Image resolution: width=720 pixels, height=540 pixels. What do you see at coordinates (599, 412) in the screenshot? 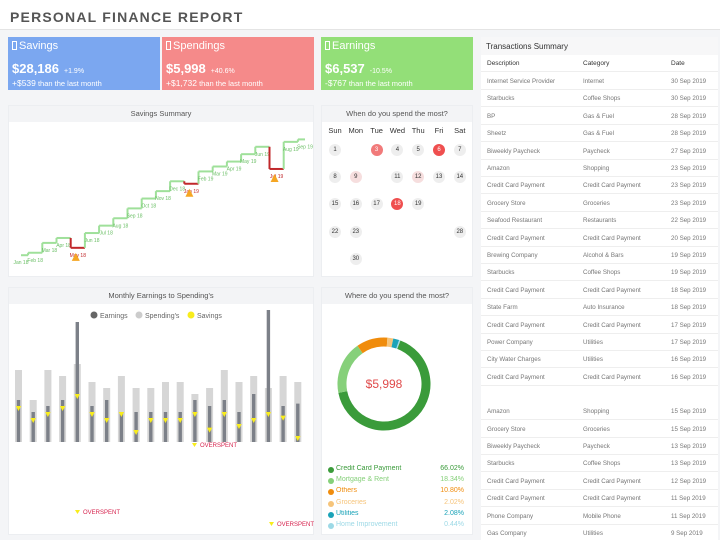
I see `table-row: Amazon Shopping 15 Sep 2019` at bounding box center [599, 412].